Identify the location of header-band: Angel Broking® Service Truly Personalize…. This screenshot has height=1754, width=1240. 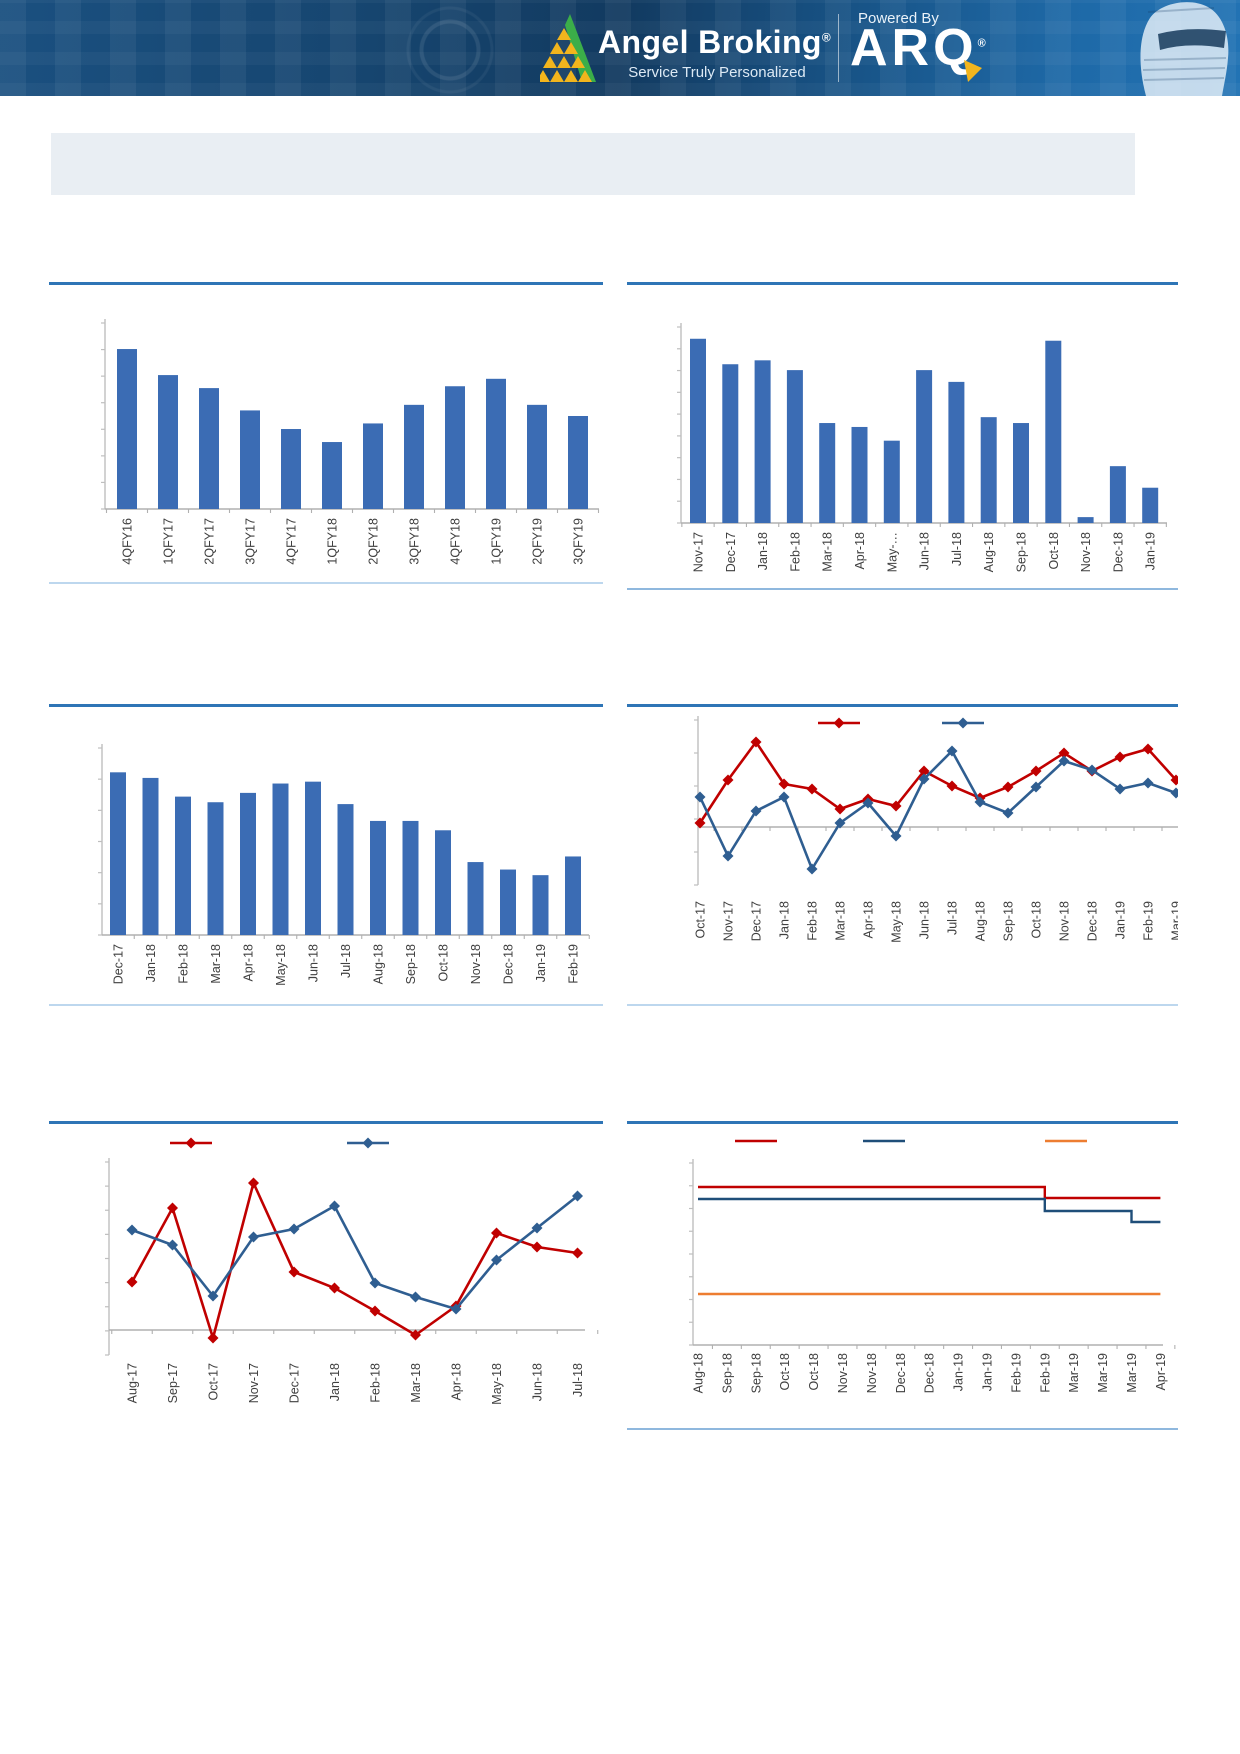
(620, 48).